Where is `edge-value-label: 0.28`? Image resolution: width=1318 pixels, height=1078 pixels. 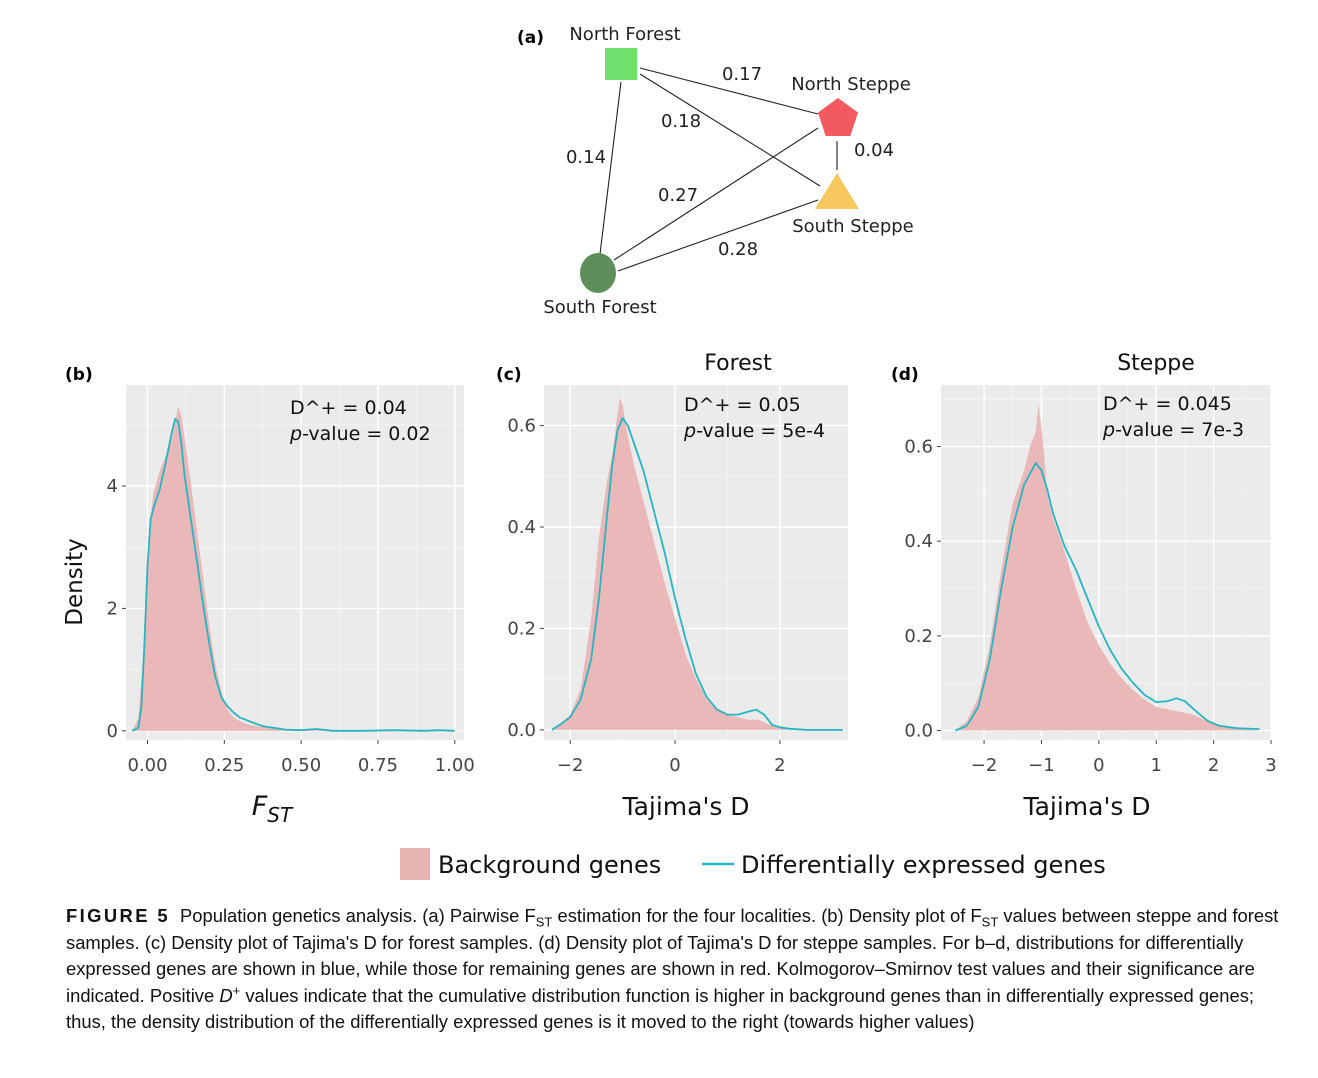
edge-value-label: 0.28 is located at coordinates (738, 249).